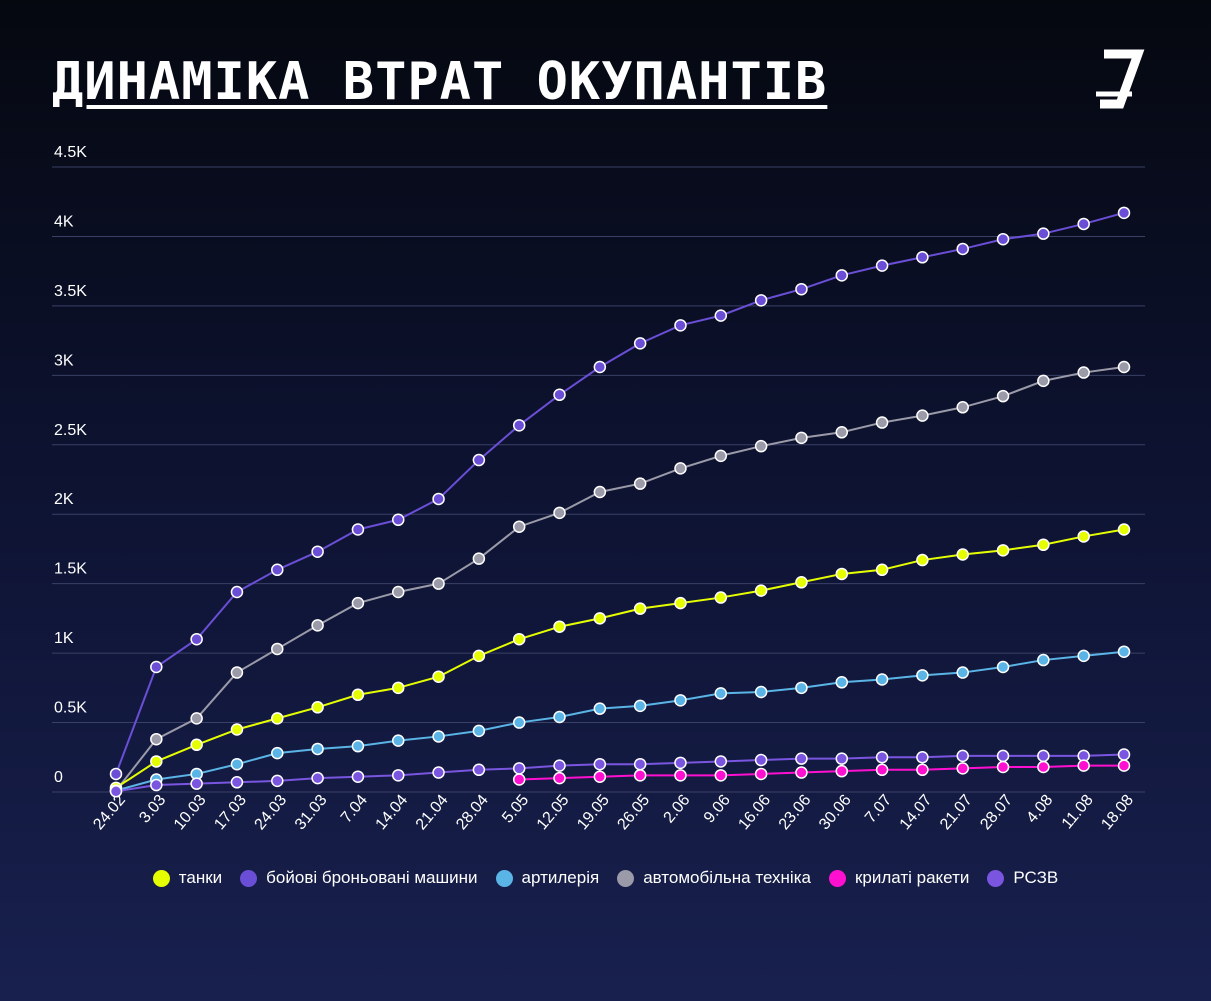  I want to click on legend-item: автомобільна техніка, so click(714, 878).